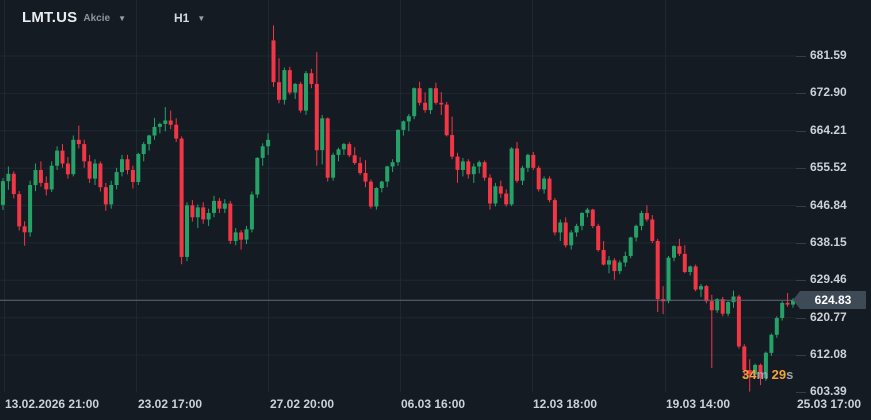  What do you see at coordinates (170, 404) in the screenshot?
I see `time-label: 23.02 17:00` at bounding box center [170, 404].